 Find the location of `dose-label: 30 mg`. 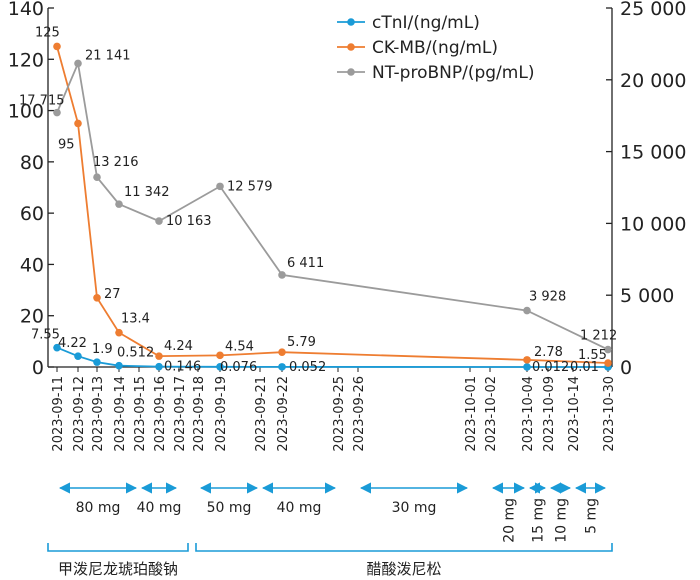

dose-label: 30 mg is located at coordinates (414, 508).